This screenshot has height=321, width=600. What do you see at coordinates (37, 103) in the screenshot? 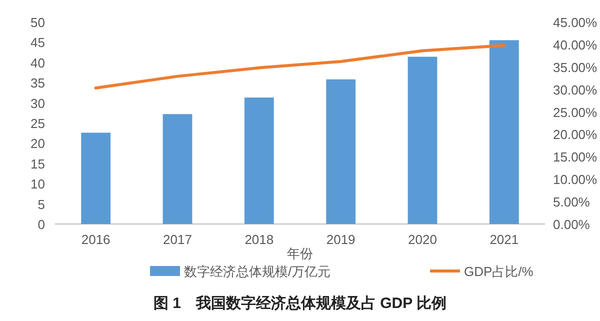
I see `y-tick-label: 30` at bounding box center [37, 103].